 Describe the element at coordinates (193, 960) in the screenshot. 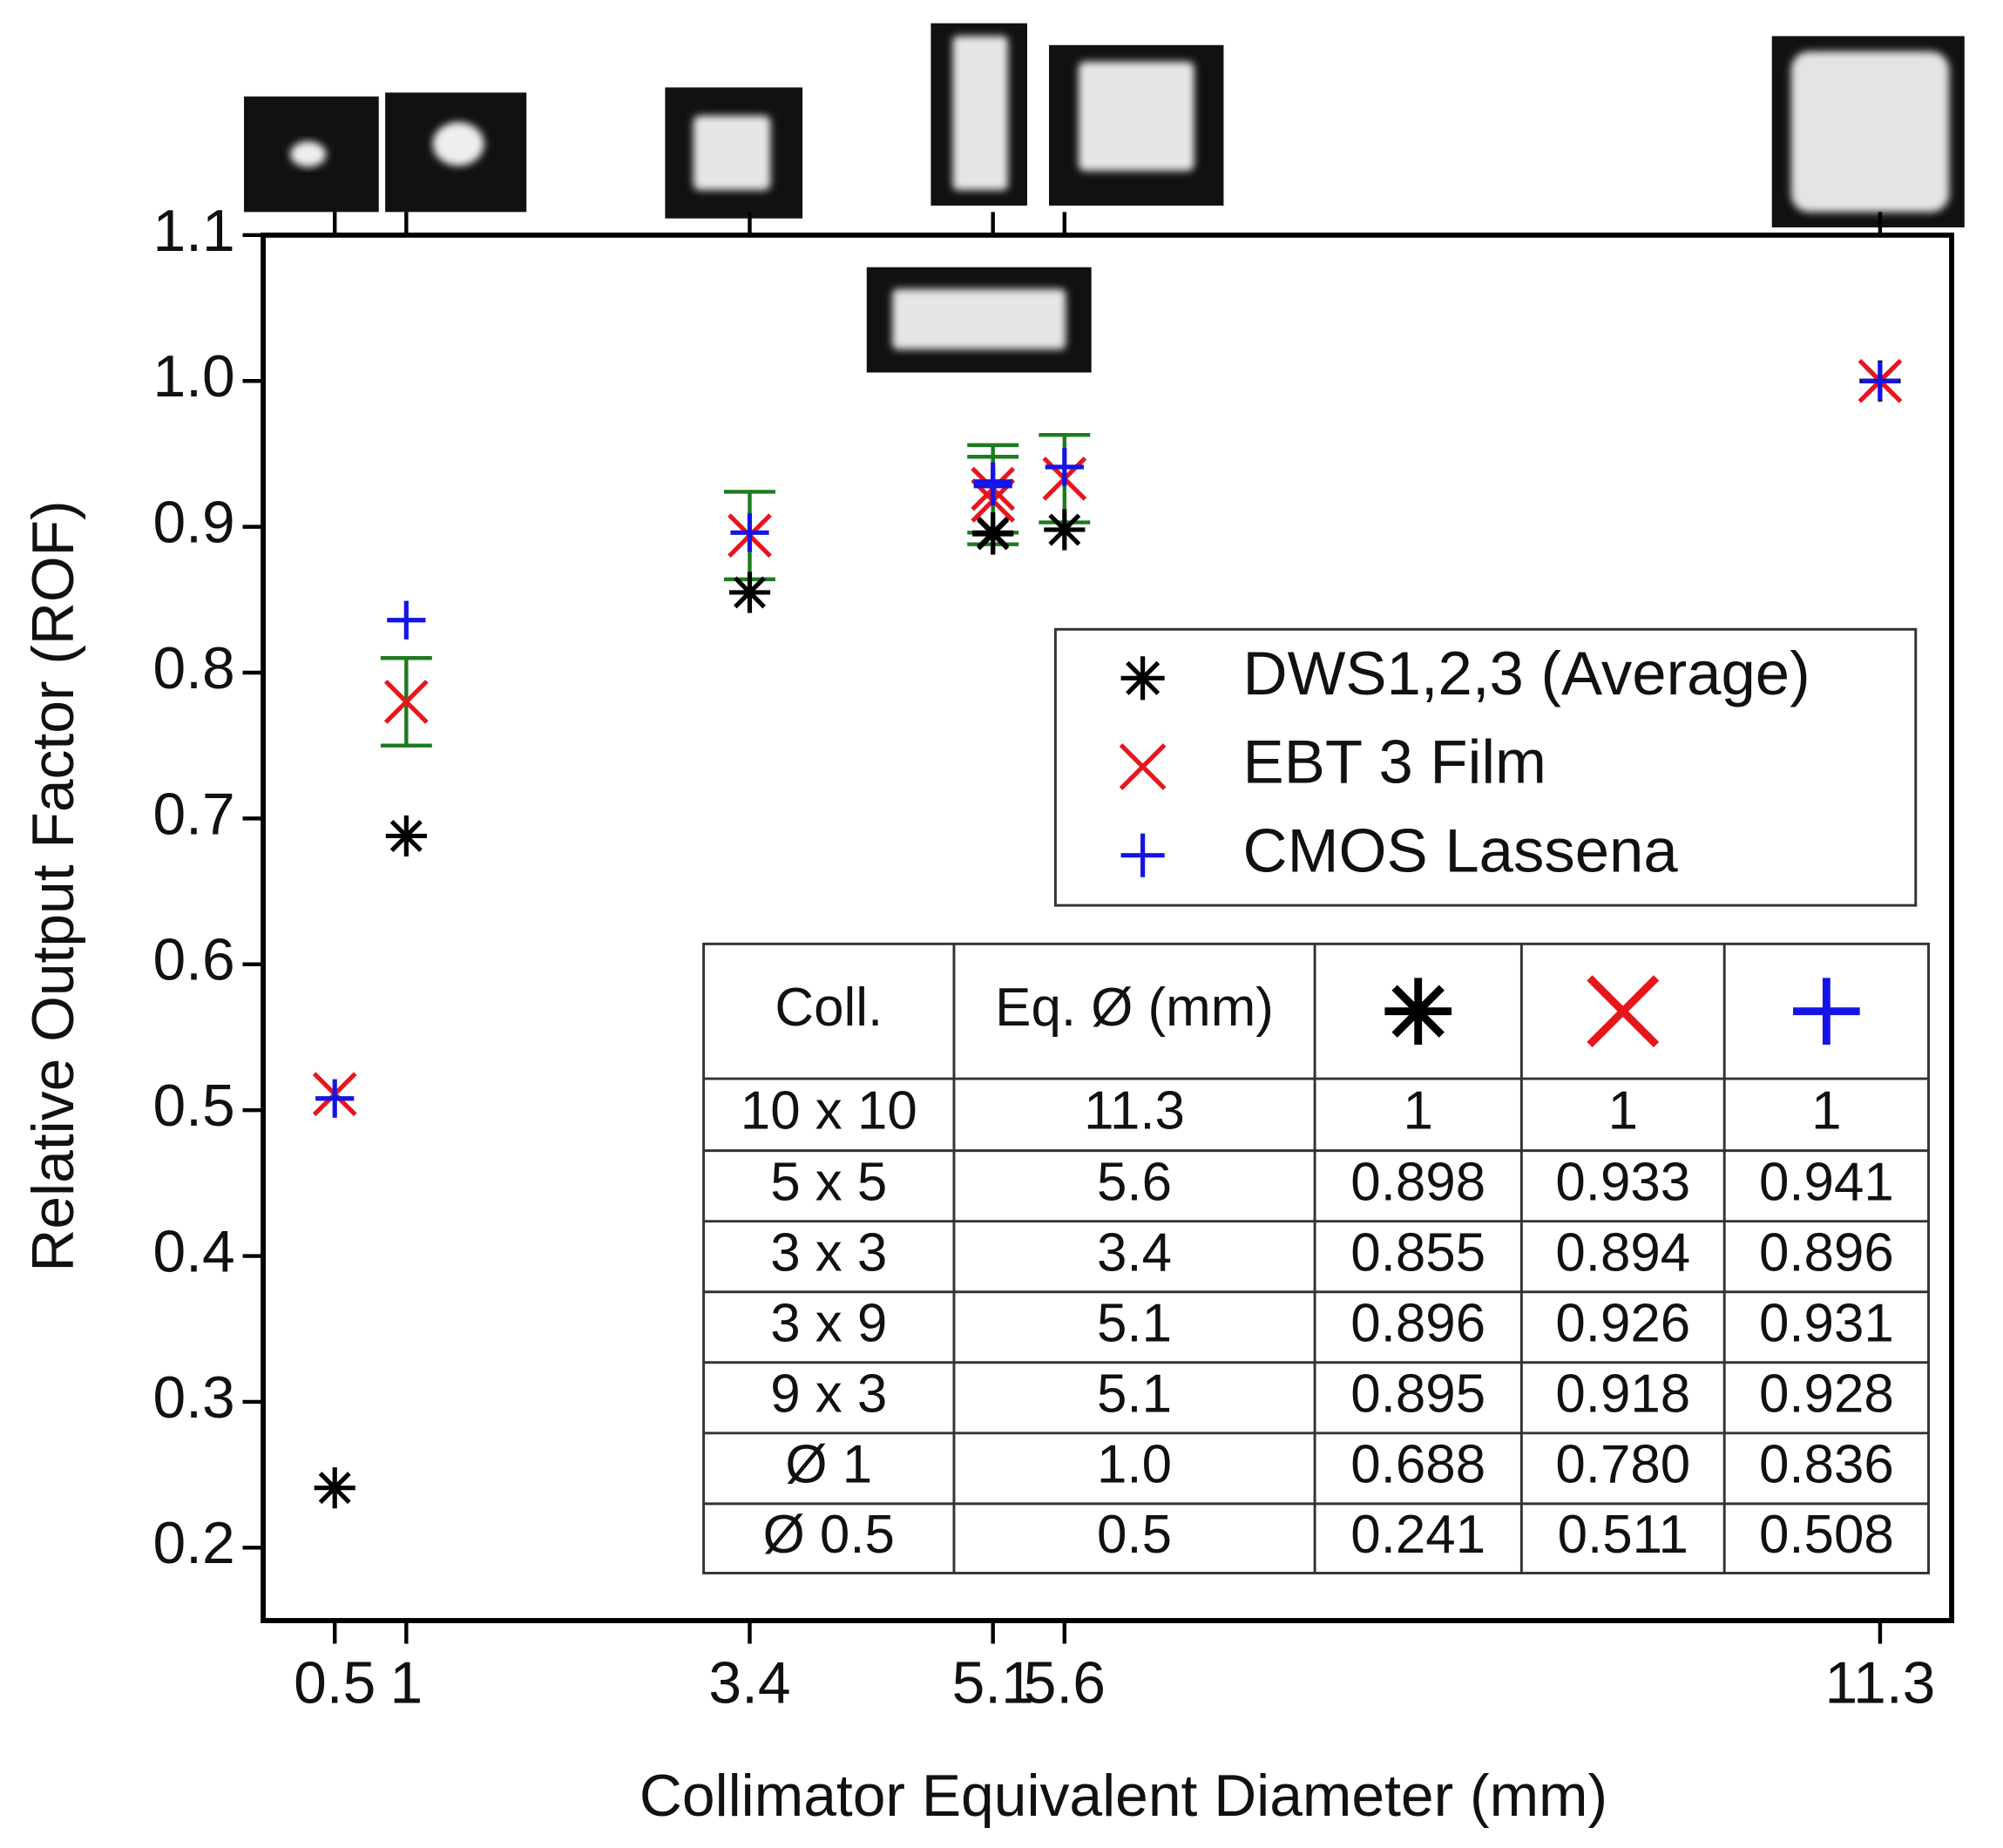

I see `y-tick-label: 0.6` at that location.